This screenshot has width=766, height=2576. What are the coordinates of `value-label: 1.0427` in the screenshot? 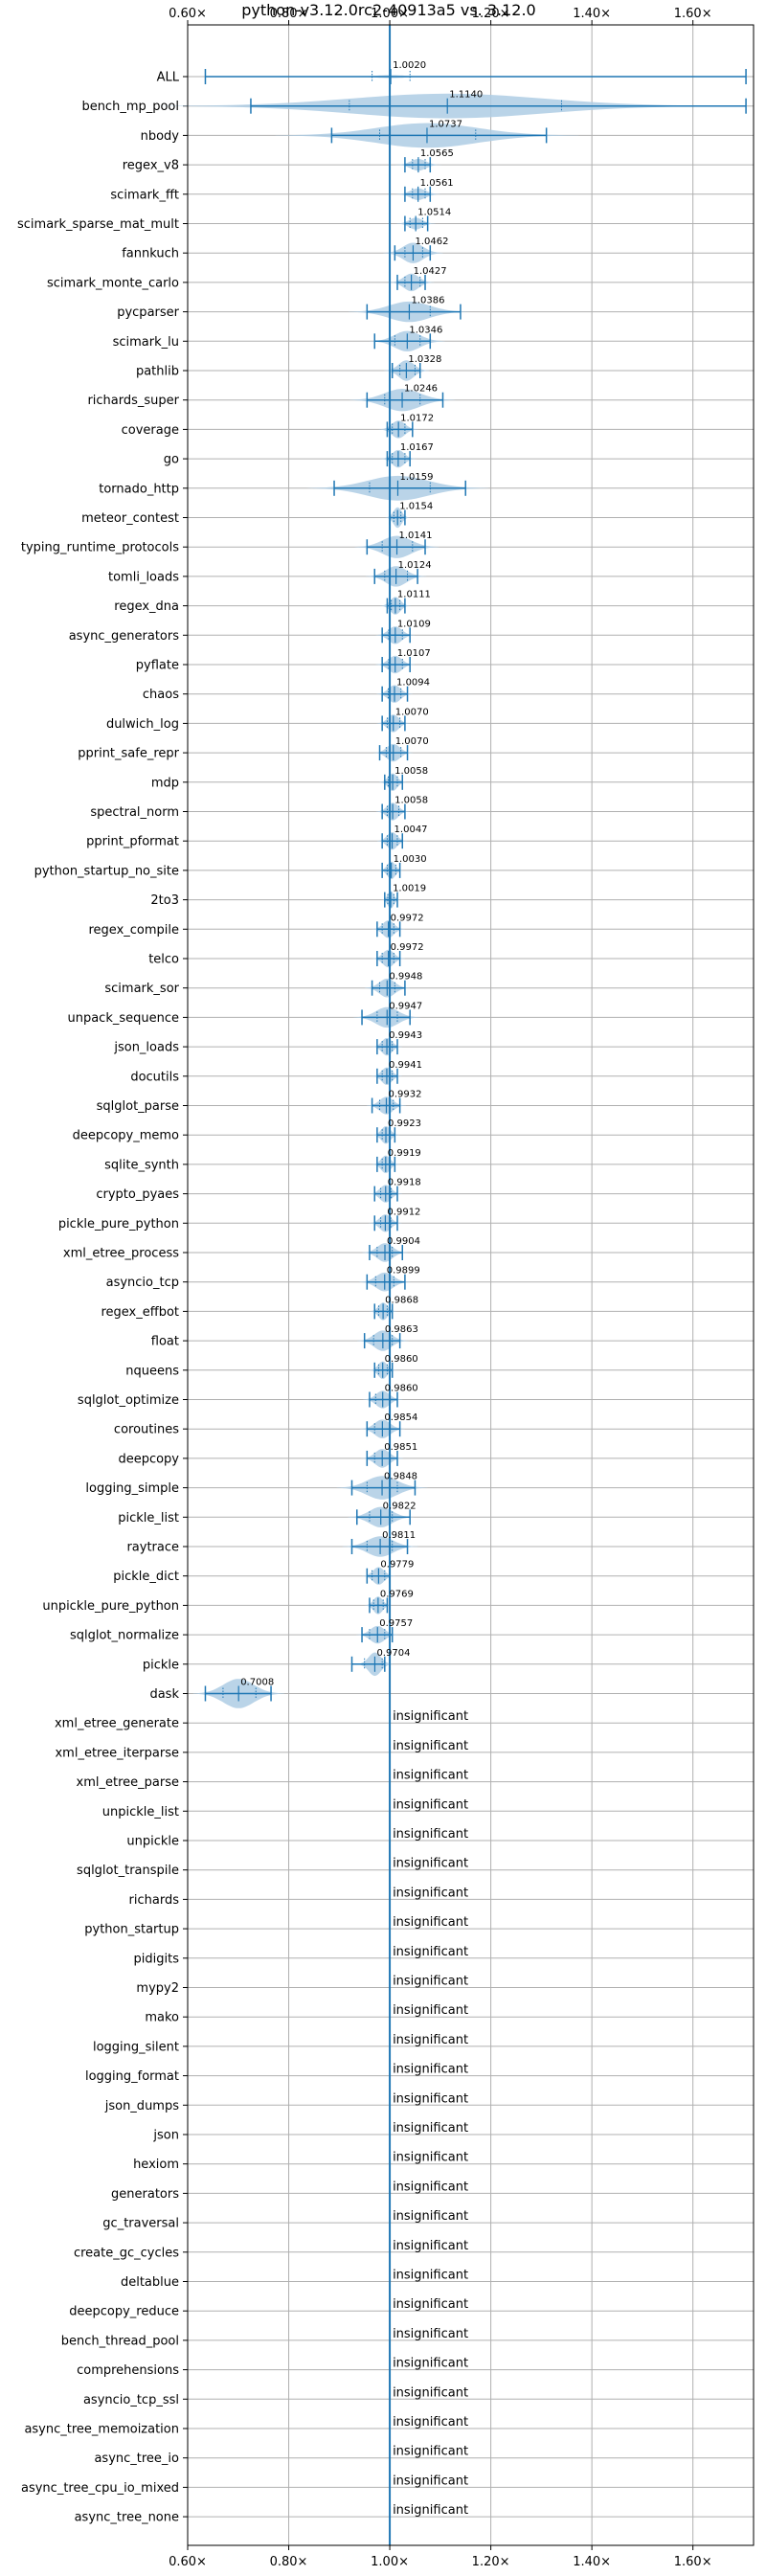 It's located at (431, 271).